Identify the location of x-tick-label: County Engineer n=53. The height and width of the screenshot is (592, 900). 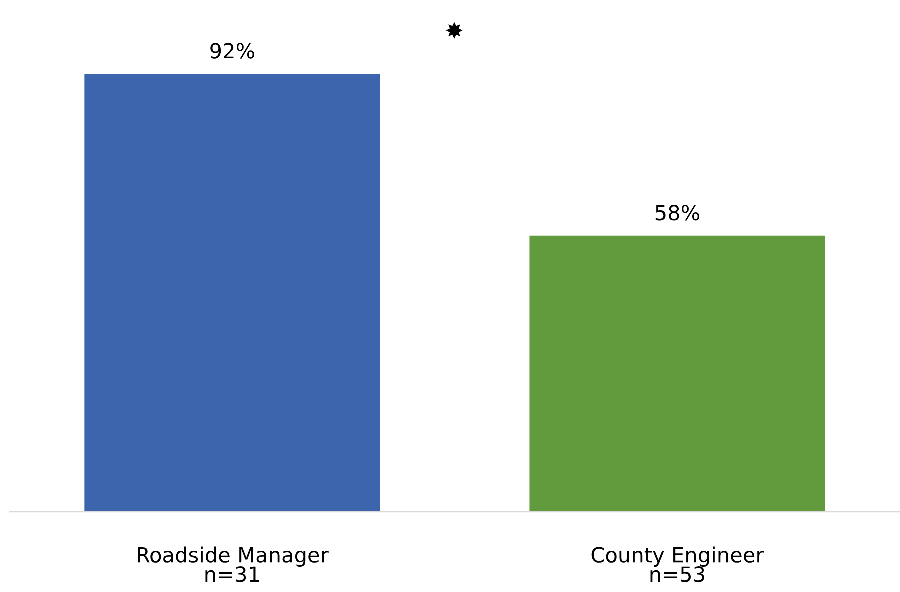
(678, 564).